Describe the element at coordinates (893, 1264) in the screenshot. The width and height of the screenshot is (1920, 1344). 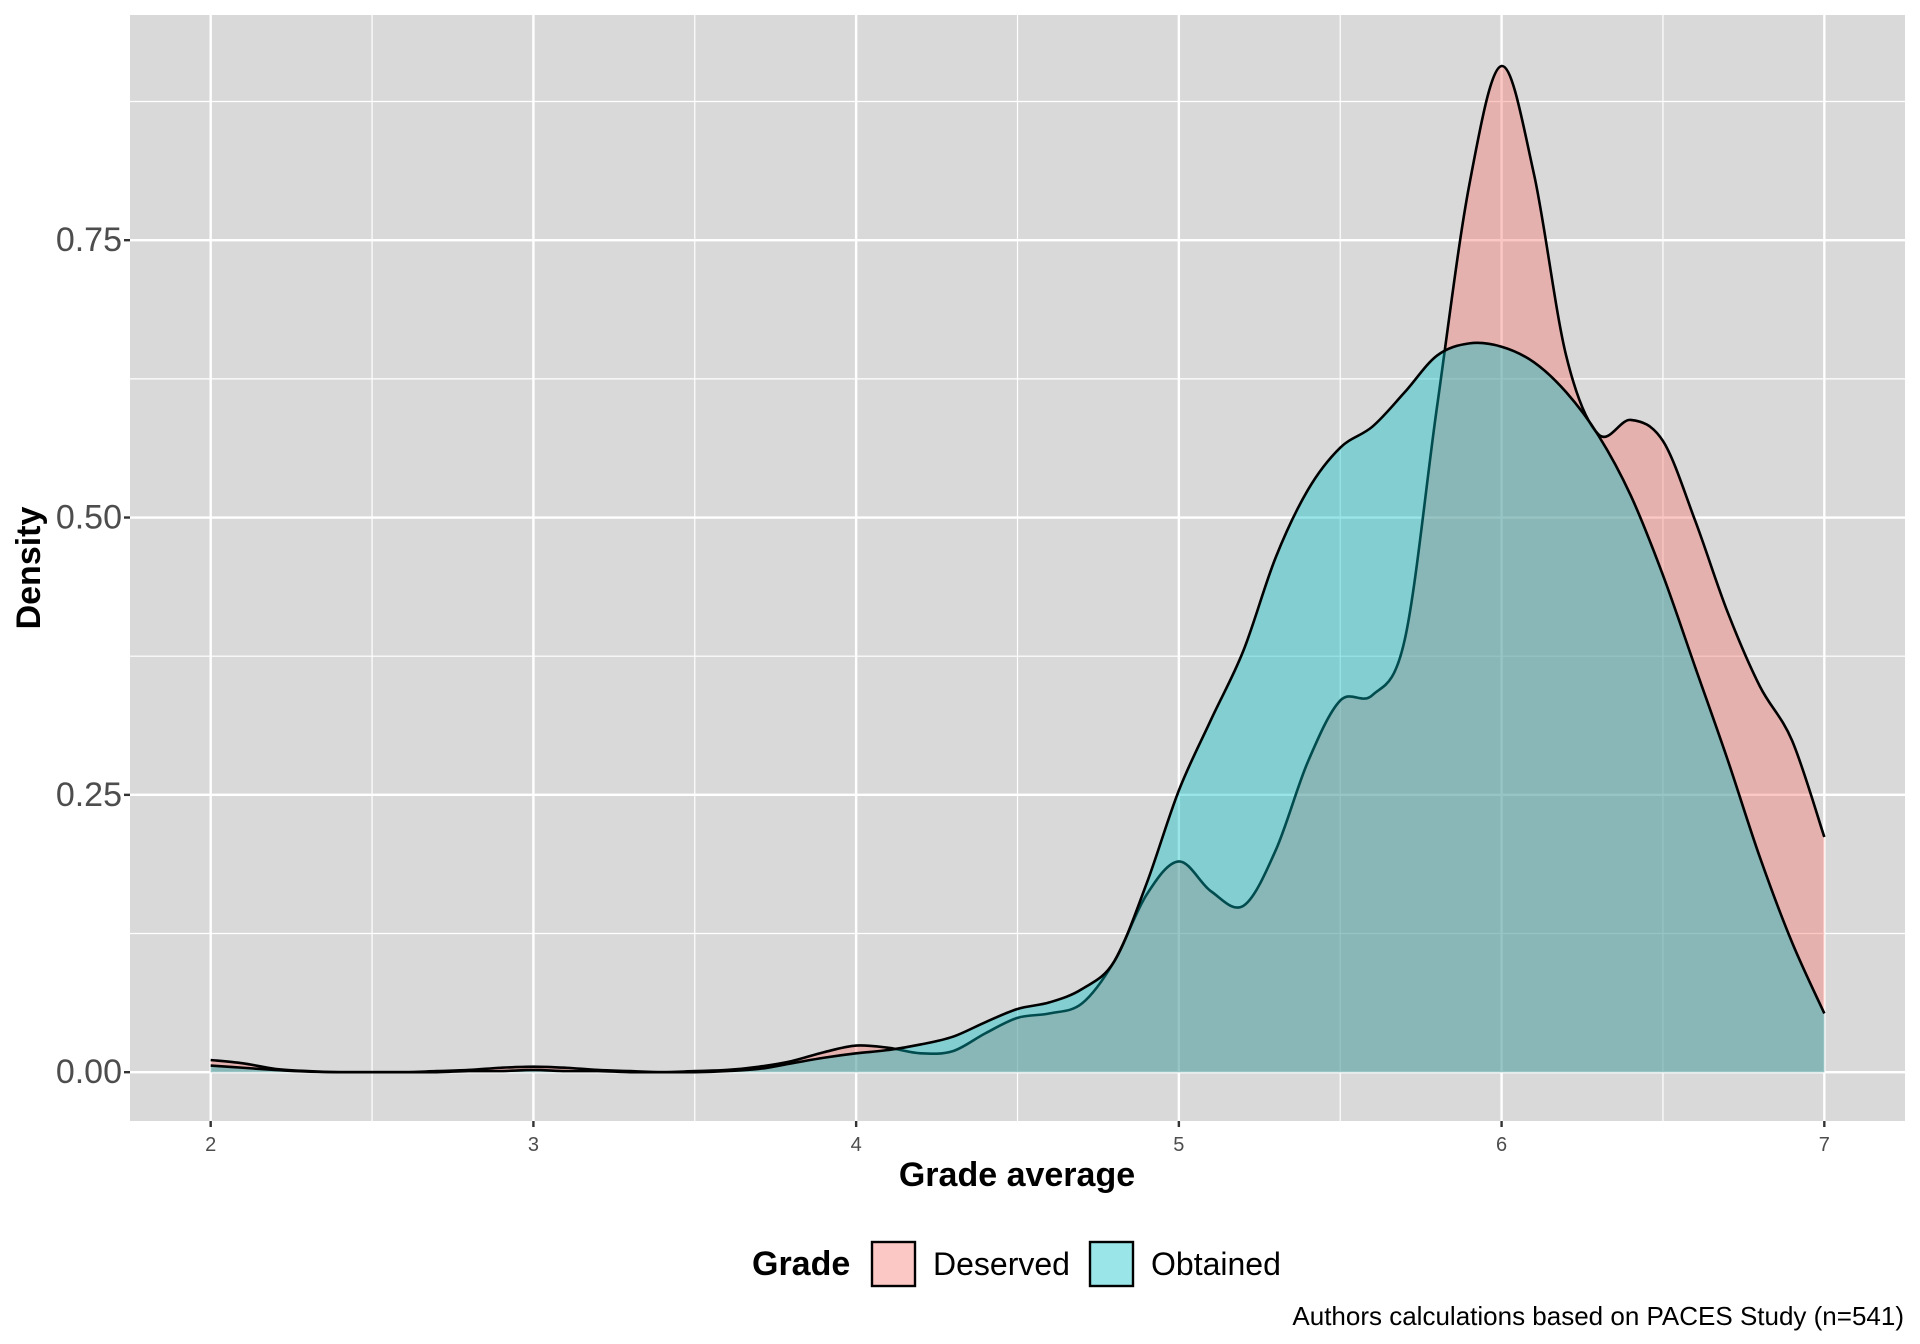
I see `legend-key-deserved` at that location.